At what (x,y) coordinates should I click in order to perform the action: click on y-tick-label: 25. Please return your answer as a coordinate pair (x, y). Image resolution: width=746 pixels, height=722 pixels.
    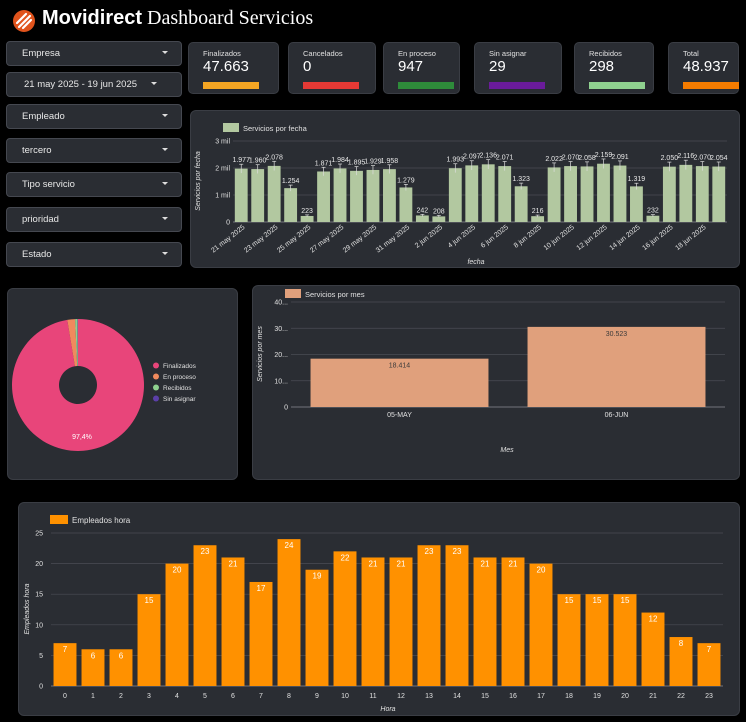
    Looking at the image, I should click on (39, 534).